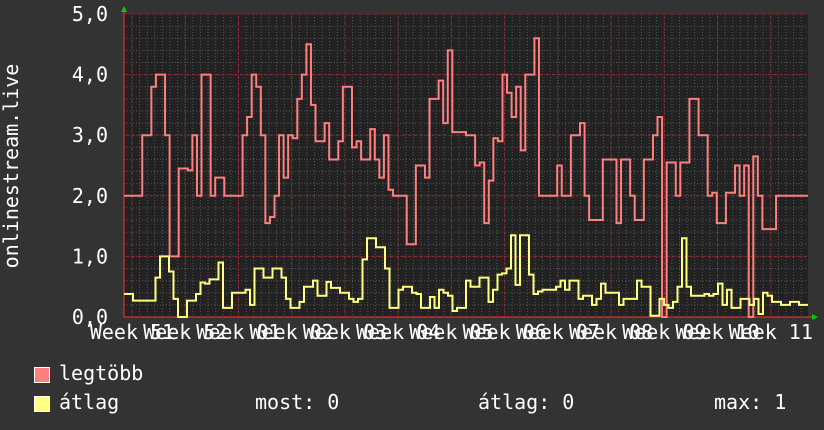  I want to click on legend-swatch-avg, so click(42, 404).